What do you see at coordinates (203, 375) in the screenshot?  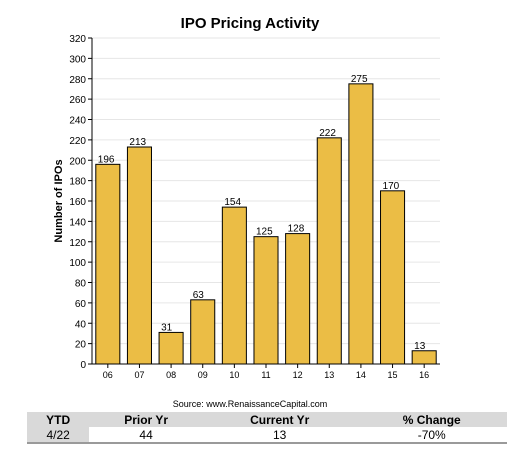 I see `x-tick-label-09: 09` at bounding box center [203, 375].